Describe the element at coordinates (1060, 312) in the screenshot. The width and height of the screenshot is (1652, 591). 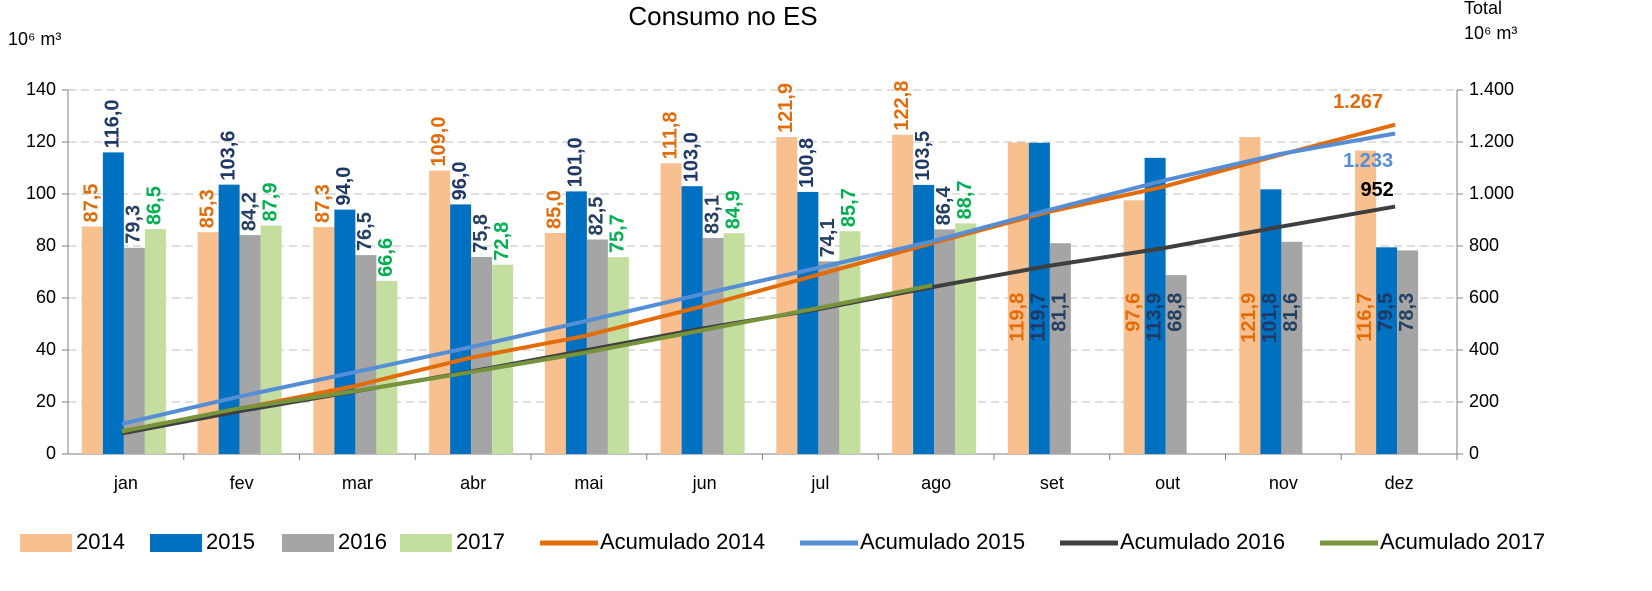
I see `value-label: 81,1` at that location.